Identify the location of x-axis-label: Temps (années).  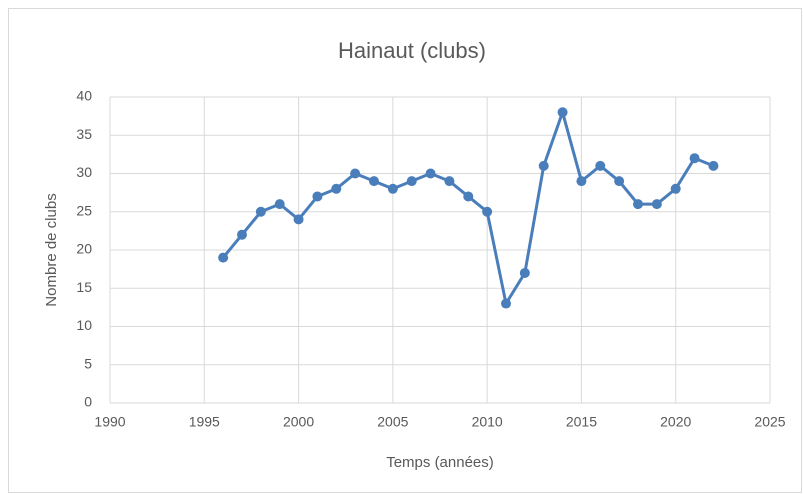
(440, 462).